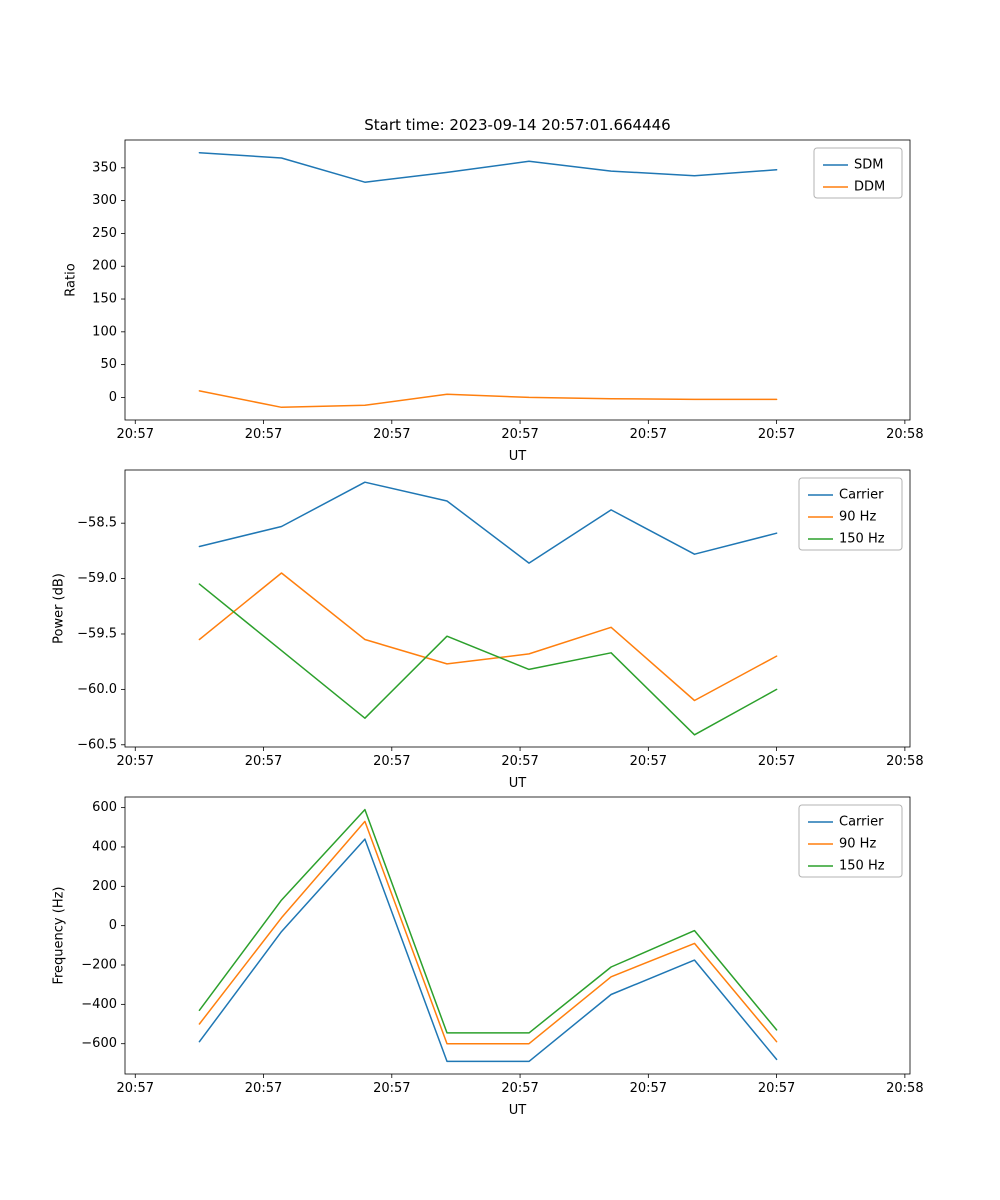  Describe the element at coordinates (104, 846) in the screenshot. I see `y-tick-label: 400` at that location.